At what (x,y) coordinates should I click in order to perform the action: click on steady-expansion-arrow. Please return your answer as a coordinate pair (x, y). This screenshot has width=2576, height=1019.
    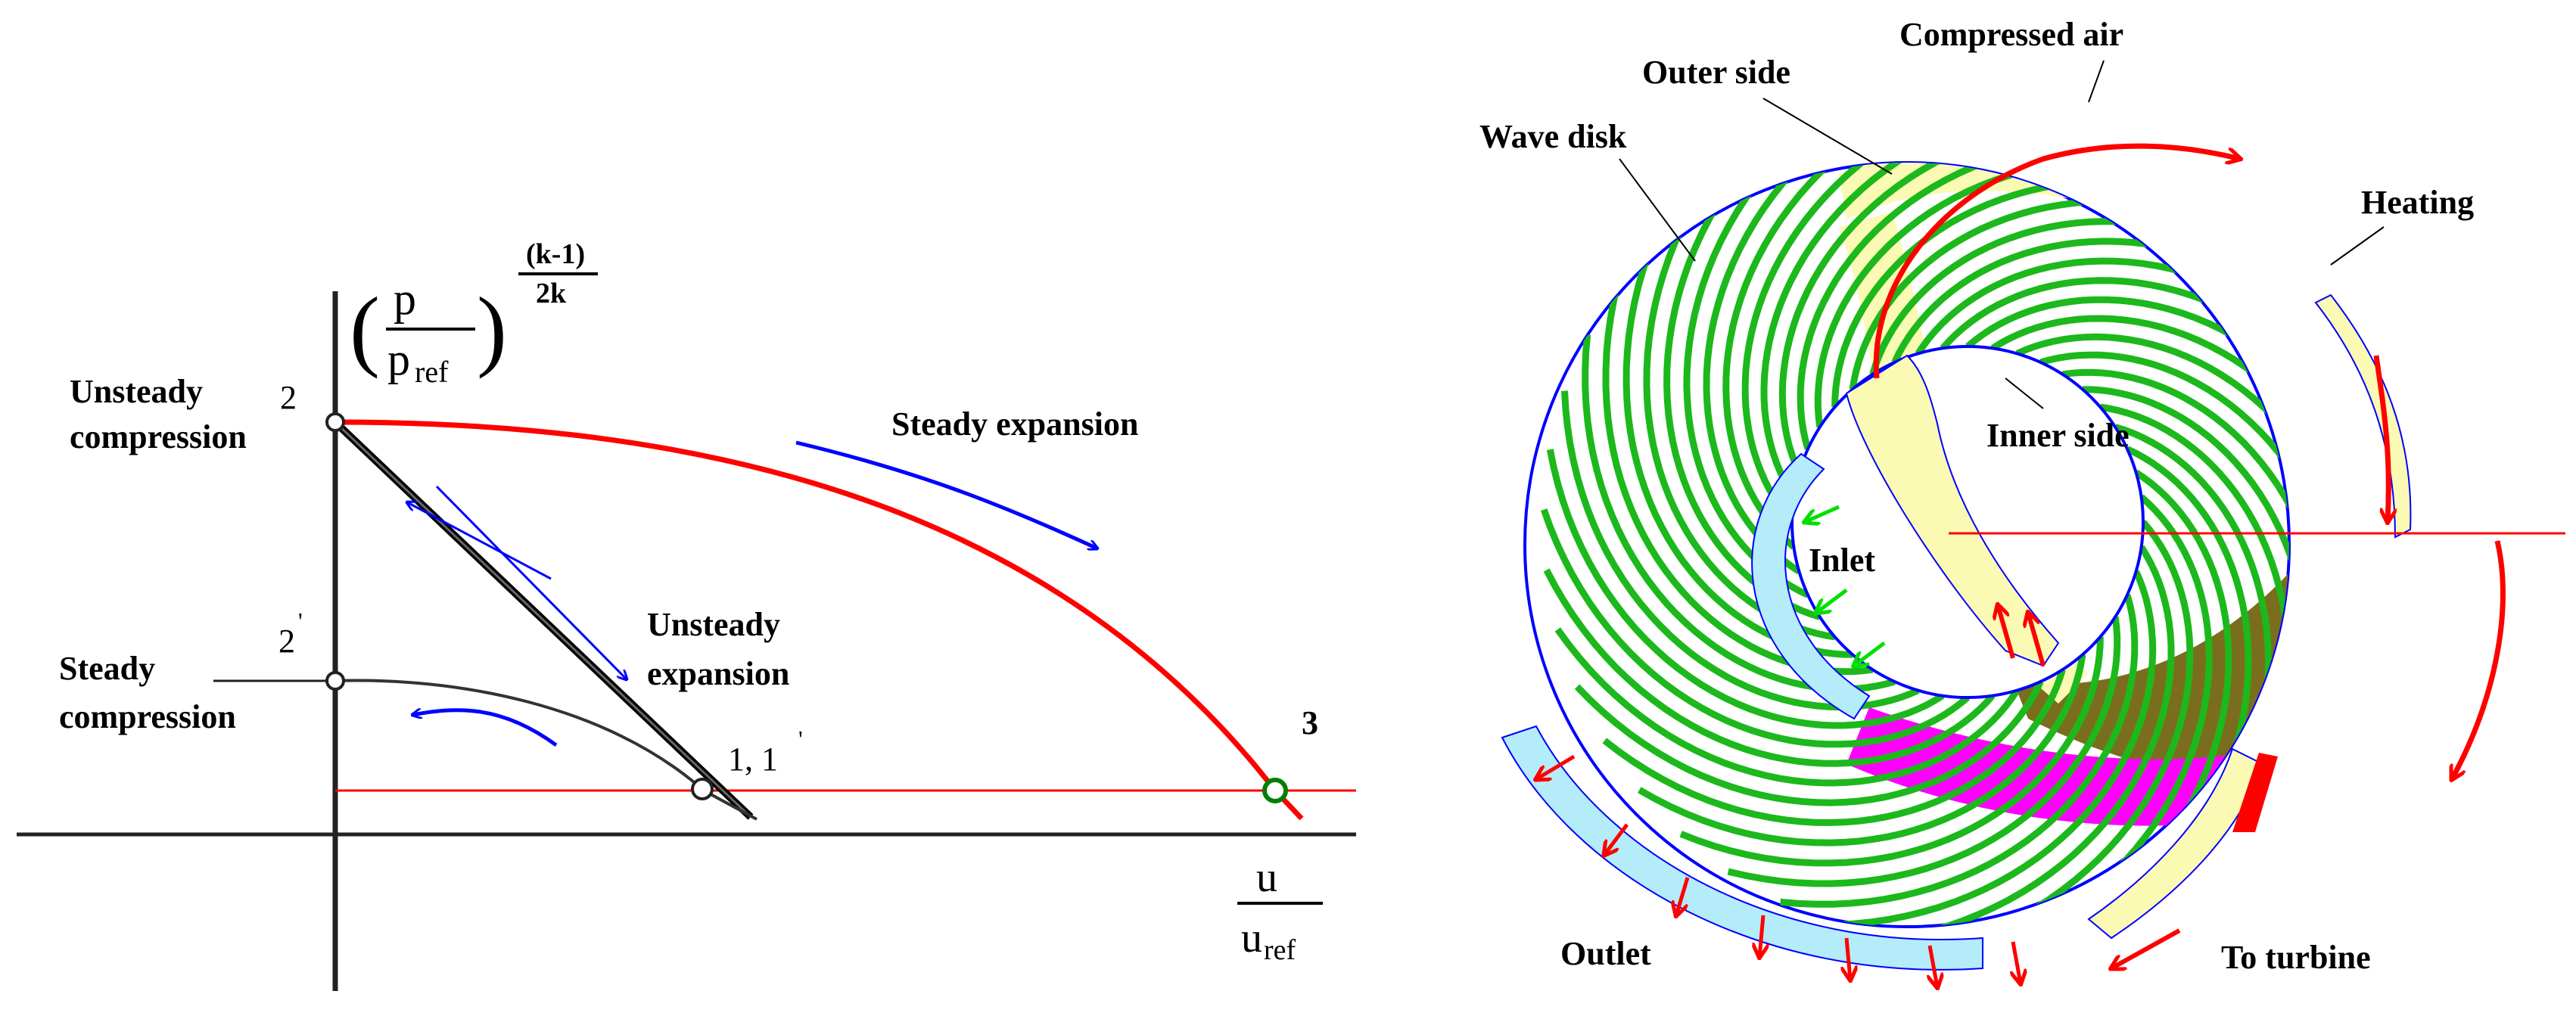
    Looking at the image, I should click on (946, 494).